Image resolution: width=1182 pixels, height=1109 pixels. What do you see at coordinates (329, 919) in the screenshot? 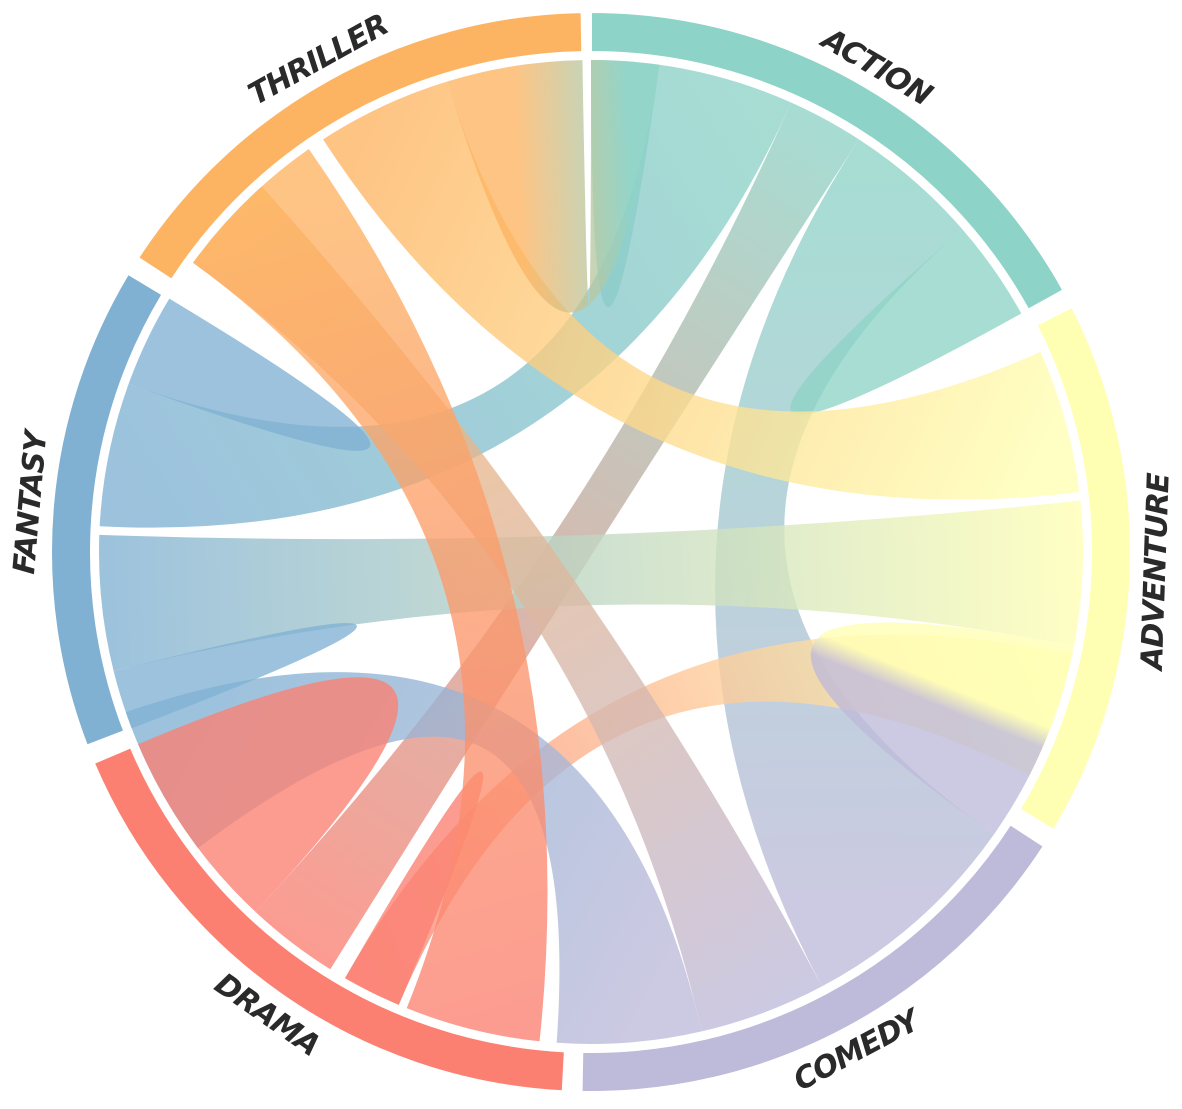
I see `group-arc-drama` at bounding box center [329, 919].